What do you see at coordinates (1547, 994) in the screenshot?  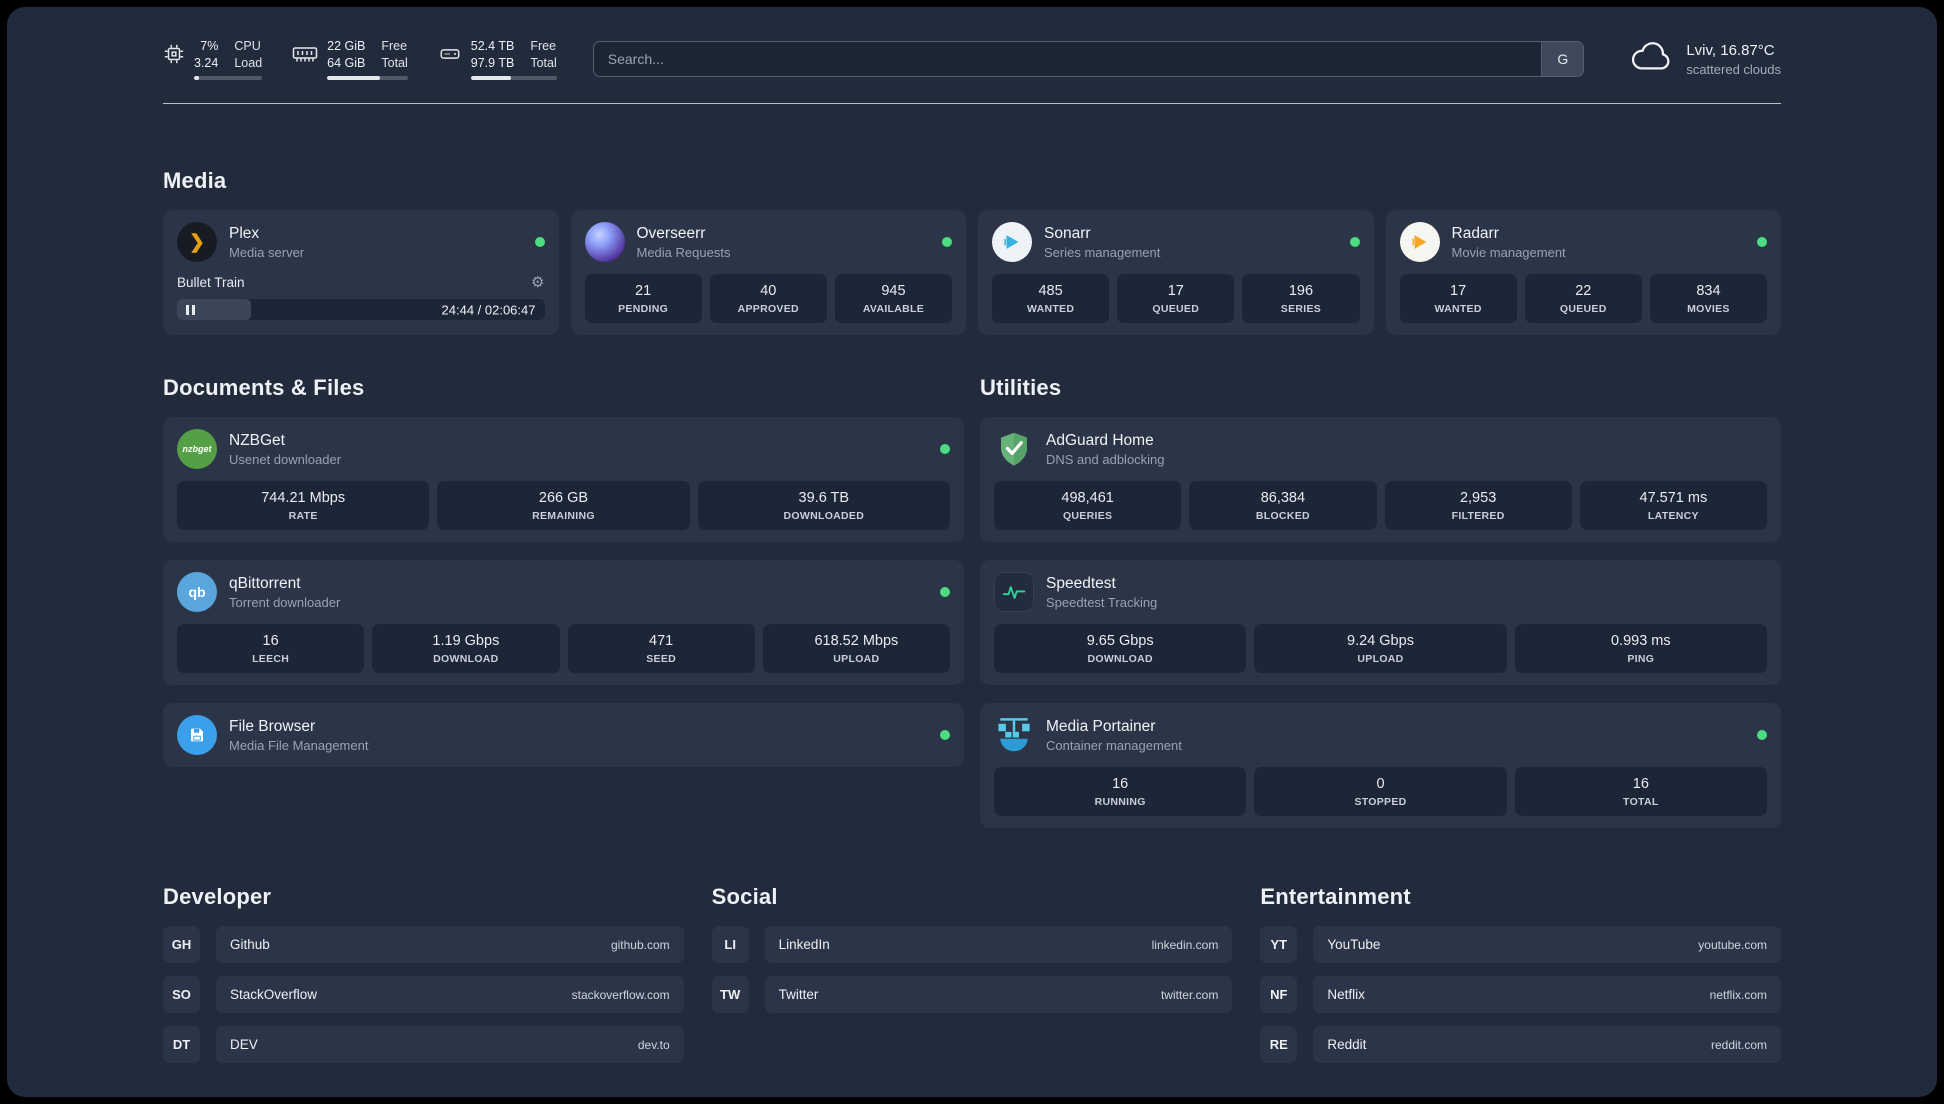 I see `bookmark-netflix: Netflix netflix.com` at bounding box center [1547, 994].